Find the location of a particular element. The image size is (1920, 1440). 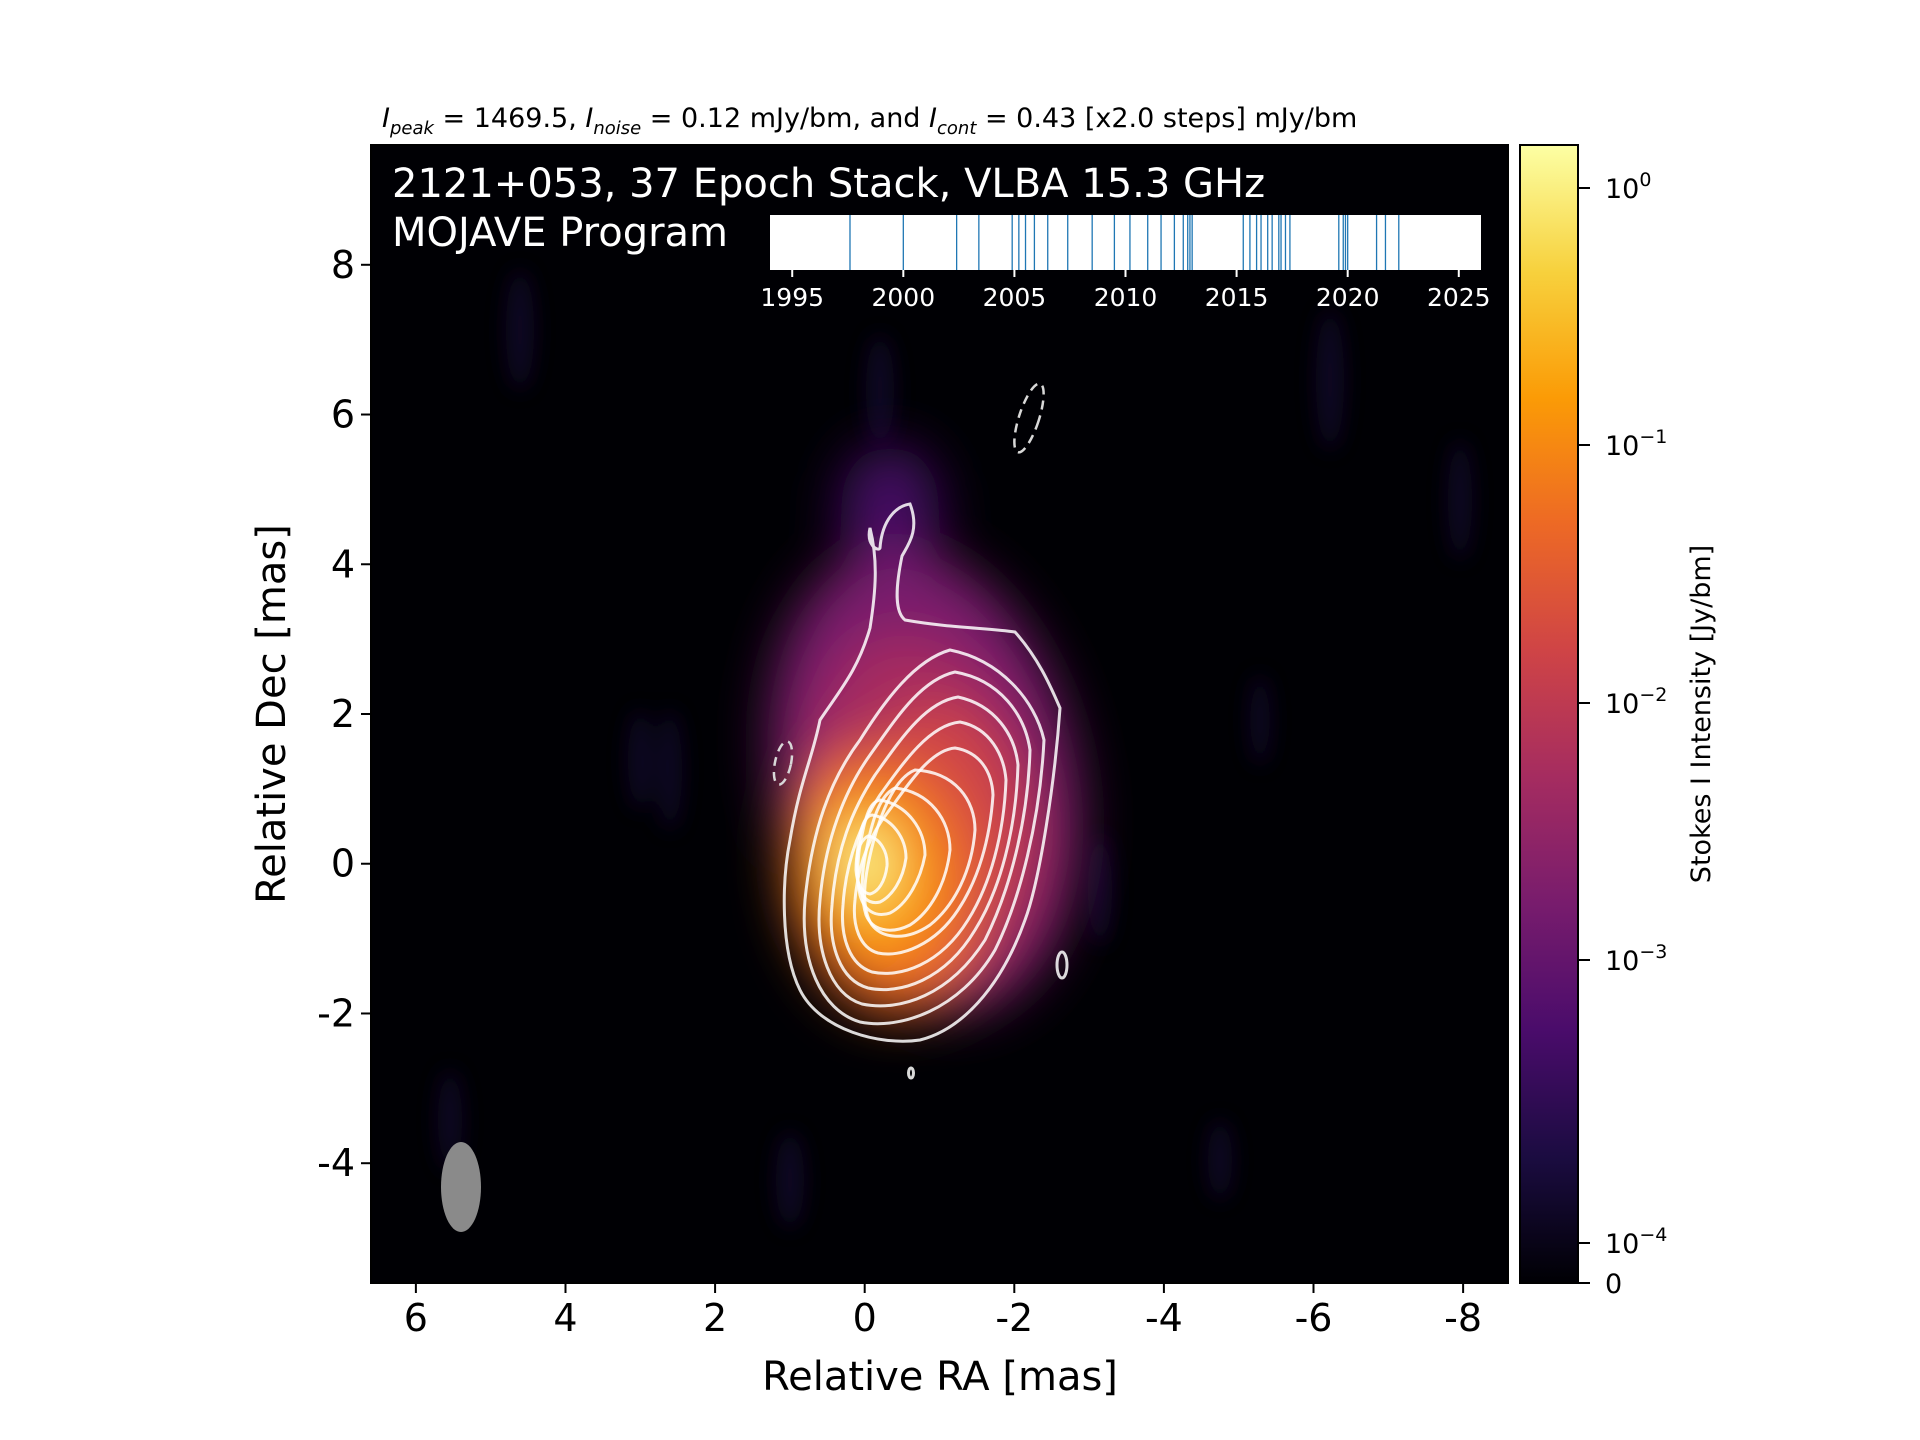

epoch-axis: 1995 2000 2005 2010 2015 2020 2025 is located at coordinates (1125, 291).